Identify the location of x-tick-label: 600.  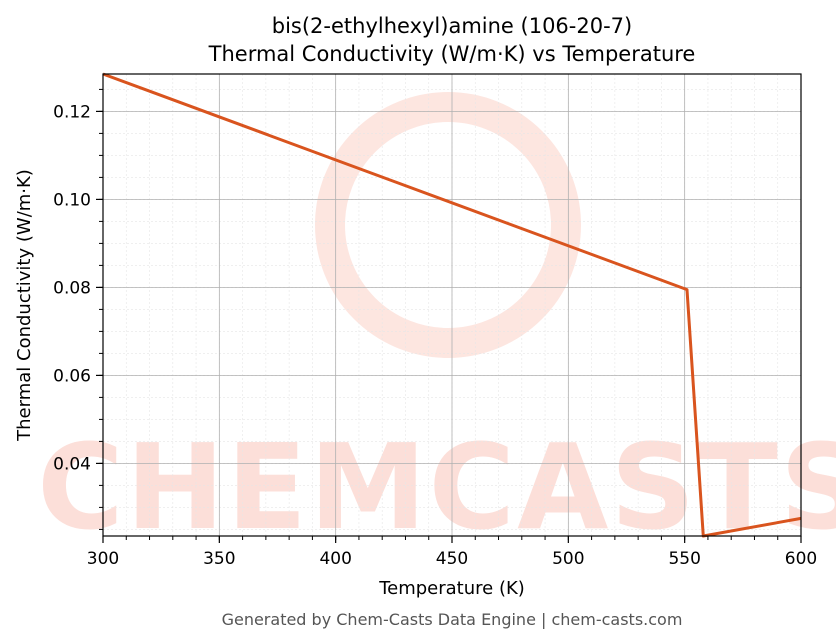
(801, 559).